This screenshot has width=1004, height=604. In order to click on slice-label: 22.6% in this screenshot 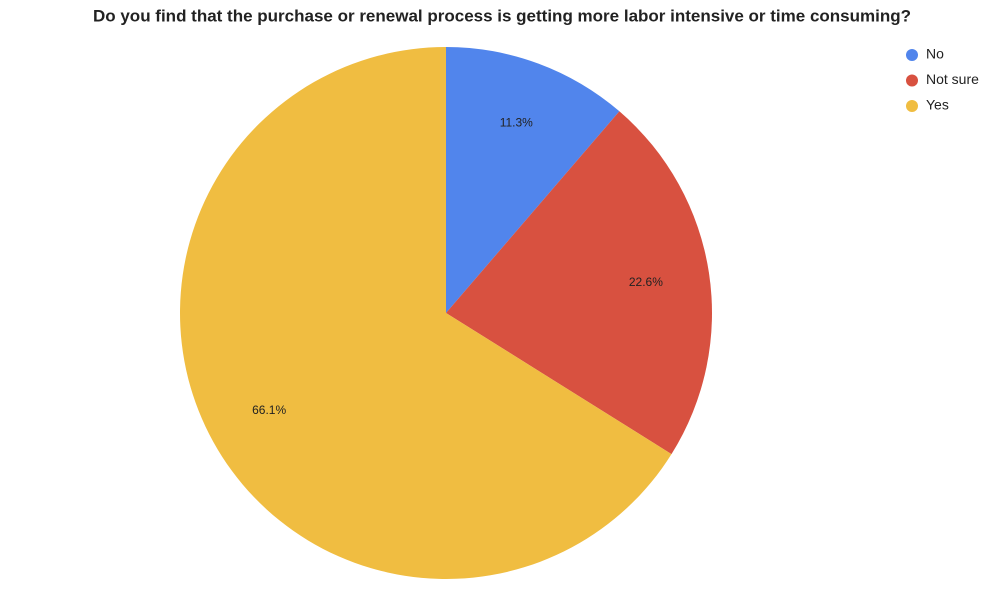, I will do `click(646, 282)`.